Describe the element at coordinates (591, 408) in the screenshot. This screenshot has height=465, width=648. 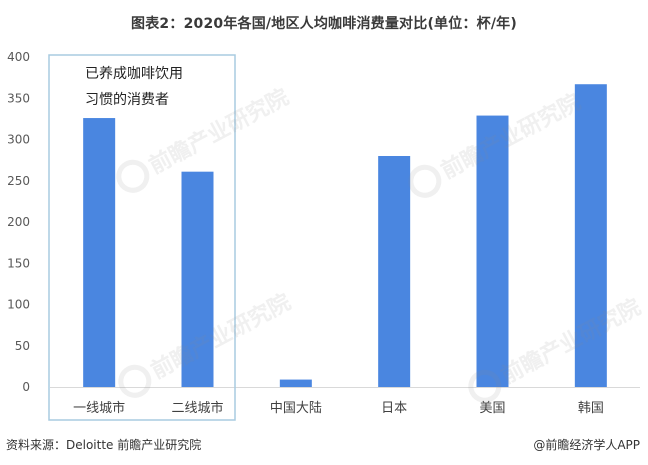
I see `x-tick-label: 韩国` at that location.